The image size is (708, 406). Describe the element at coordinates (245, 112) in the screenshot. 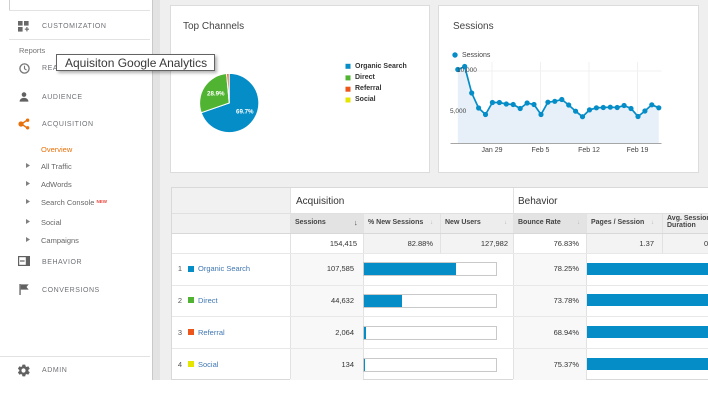

I see `svg-text: 69.7%` at that location.